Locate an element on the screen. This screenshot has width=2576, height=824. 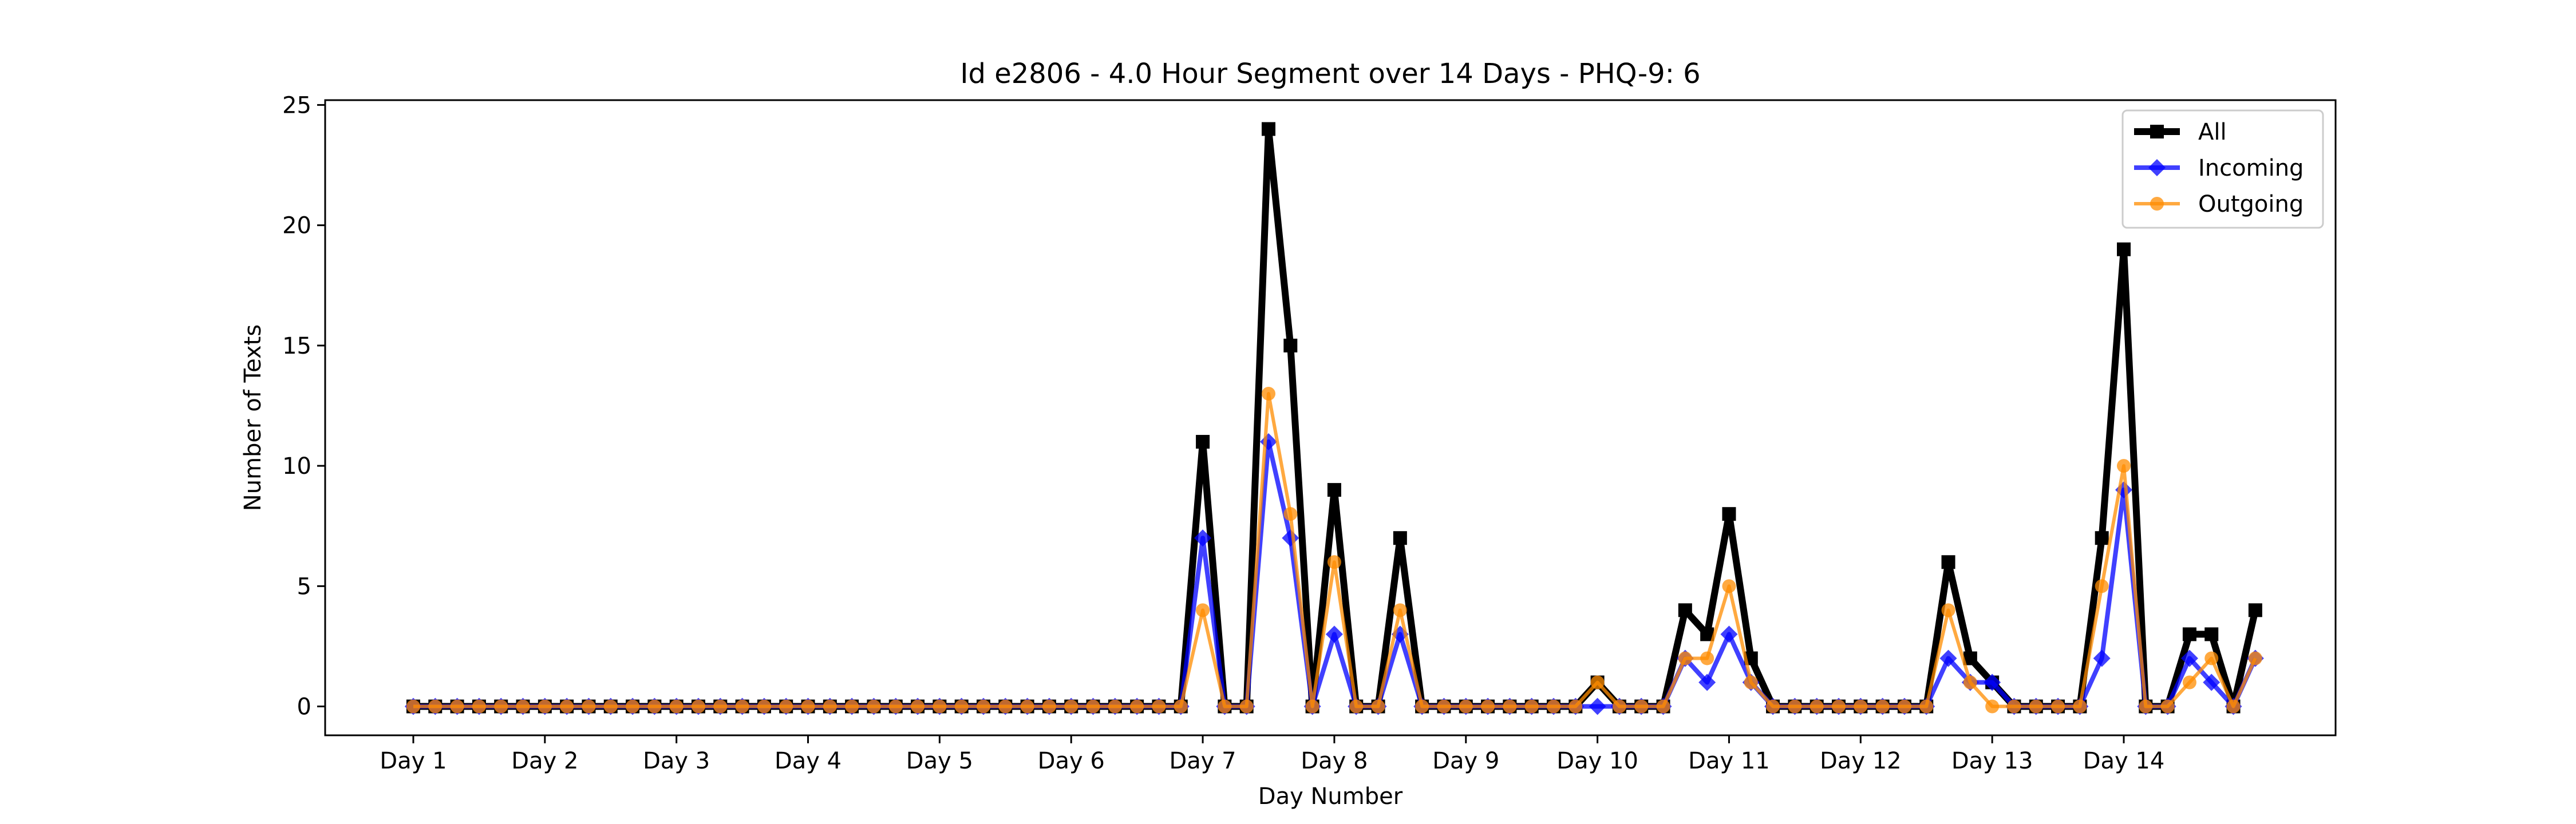
x-tick-label: Day 11 is located at coordinates (1729, 761).